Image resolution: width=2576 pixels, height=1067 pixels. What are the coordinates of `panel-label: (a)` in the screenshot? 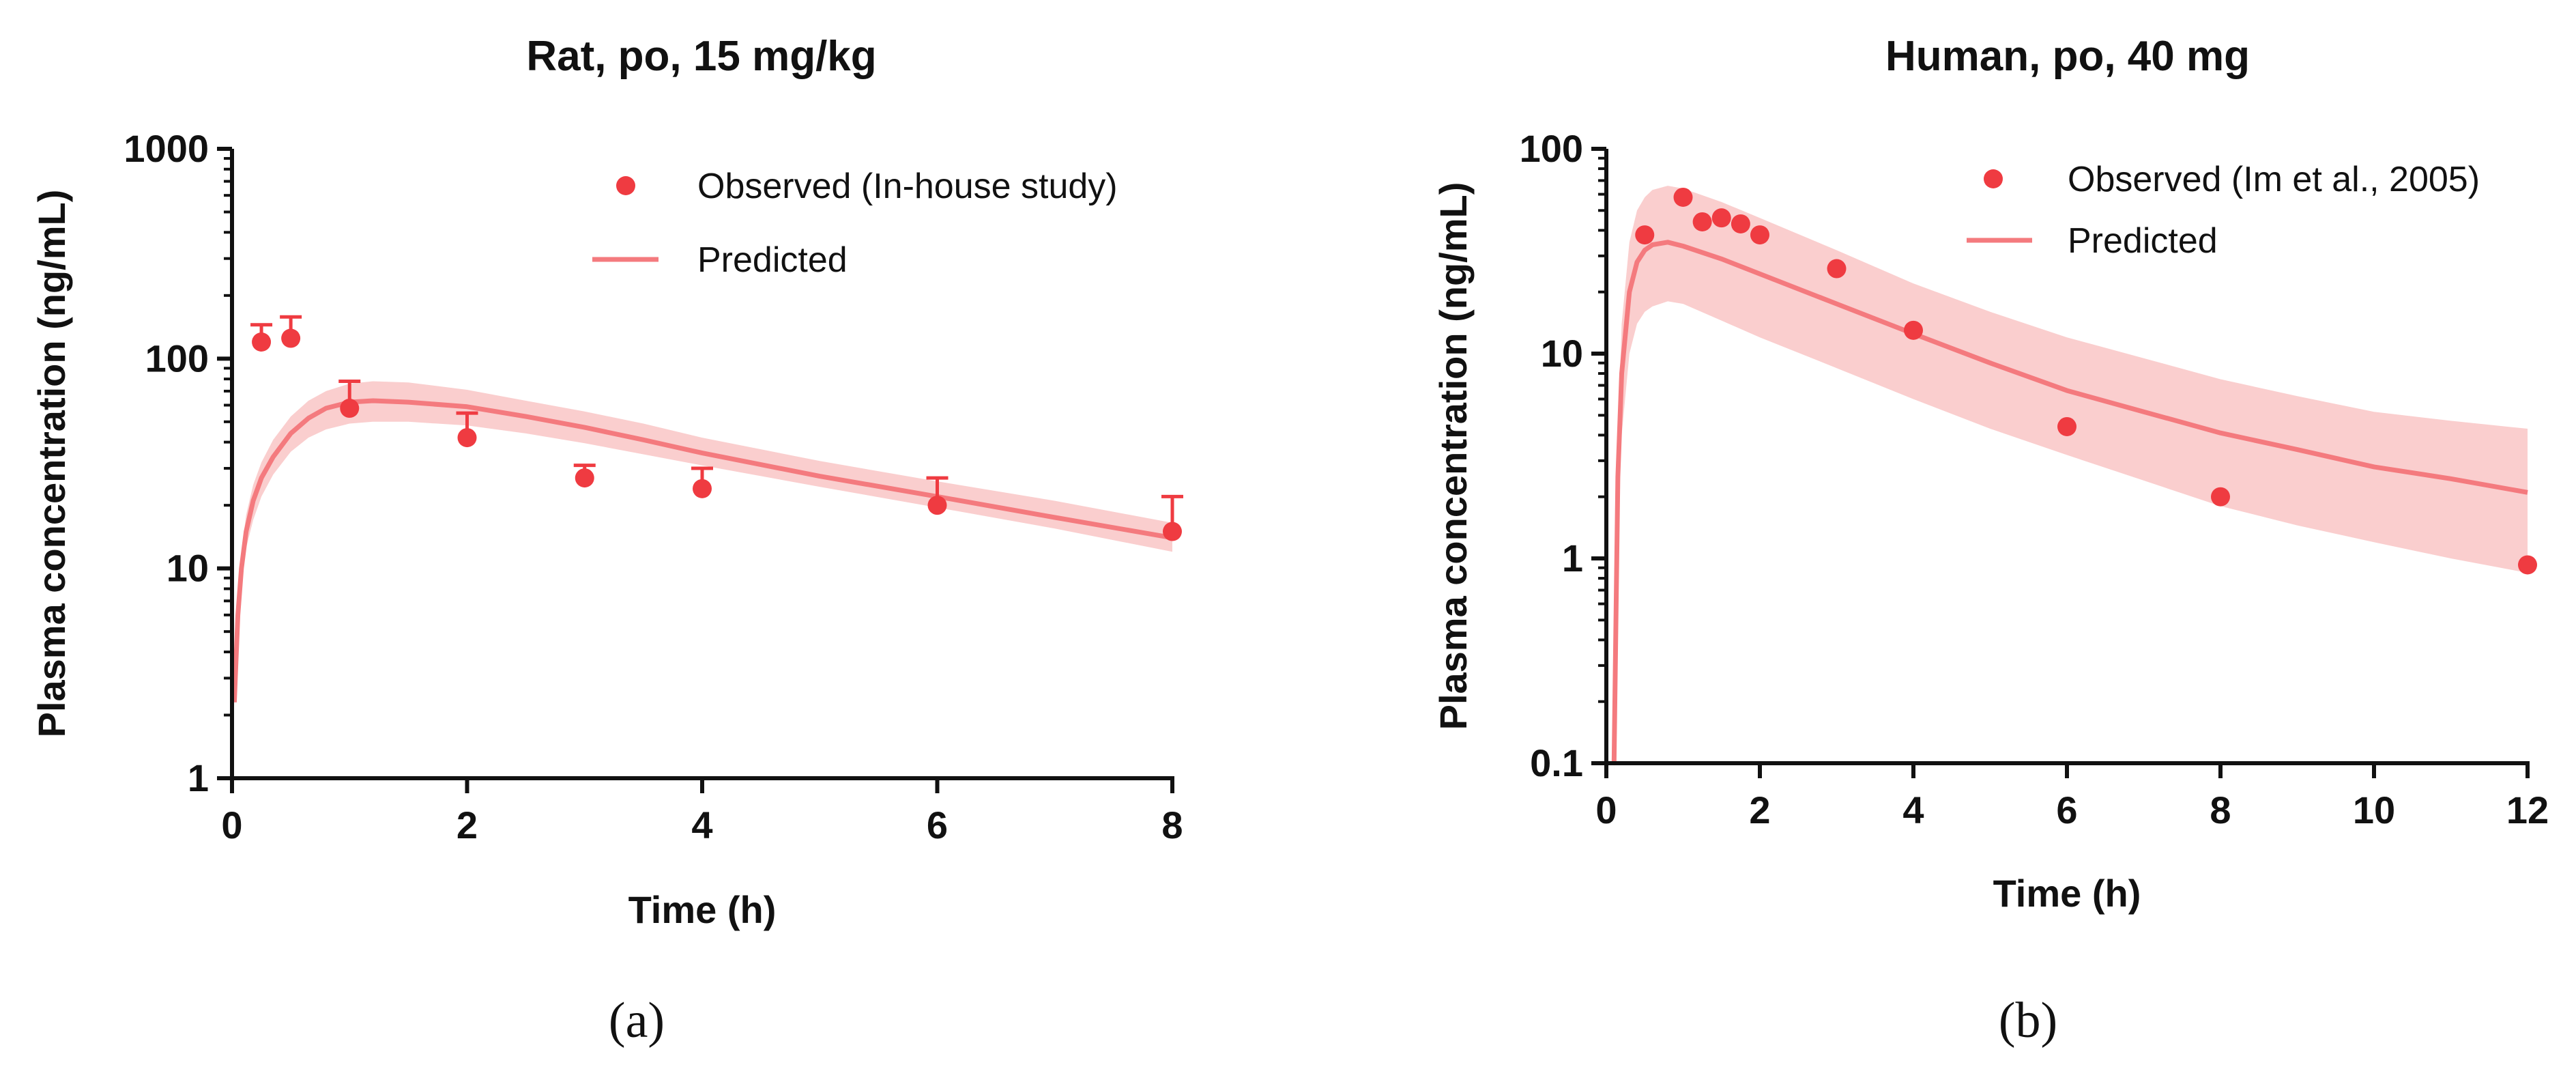 It's located at (637, 1021).